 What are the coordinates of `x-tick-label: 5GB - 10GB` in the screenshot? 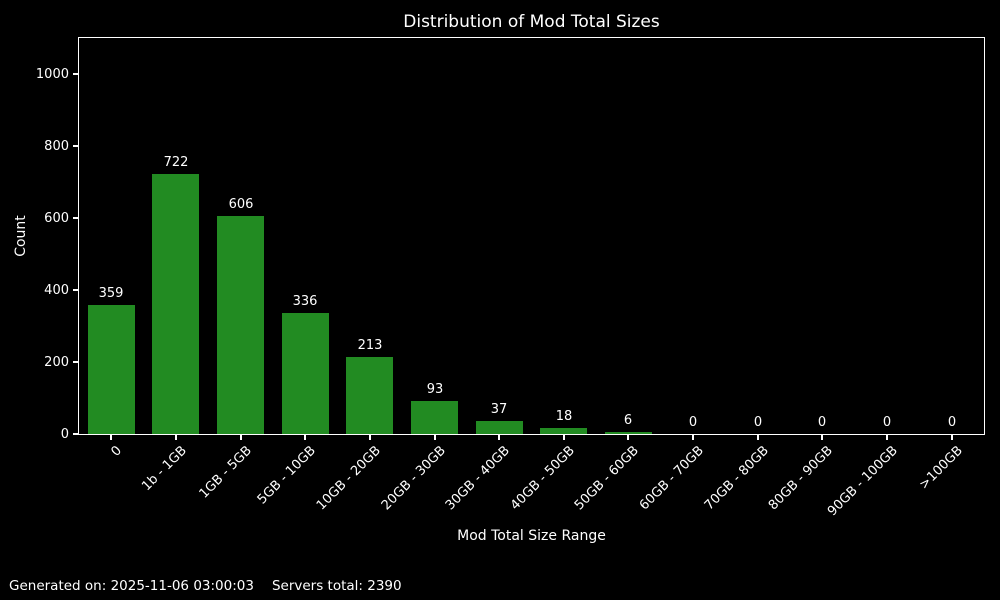 It's located at (286, 475).